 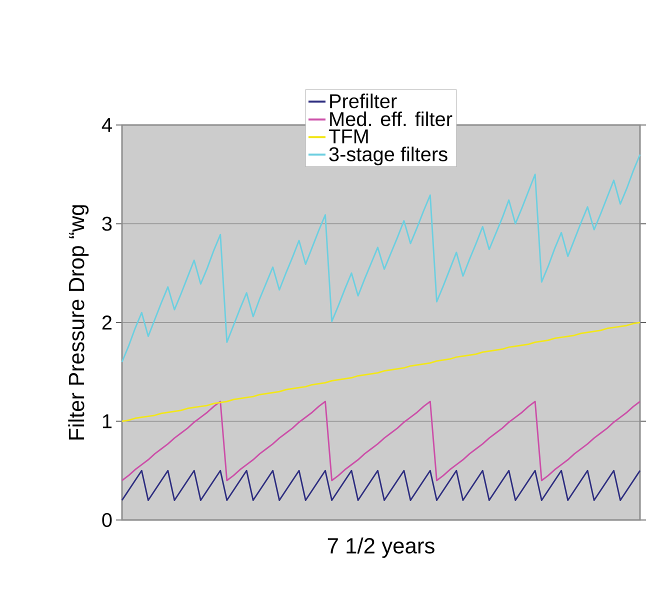 What do you see at coordinates (107, 520) in the screenshot?
I see `y-tick-label: 0` at bounding box center [107, 520].